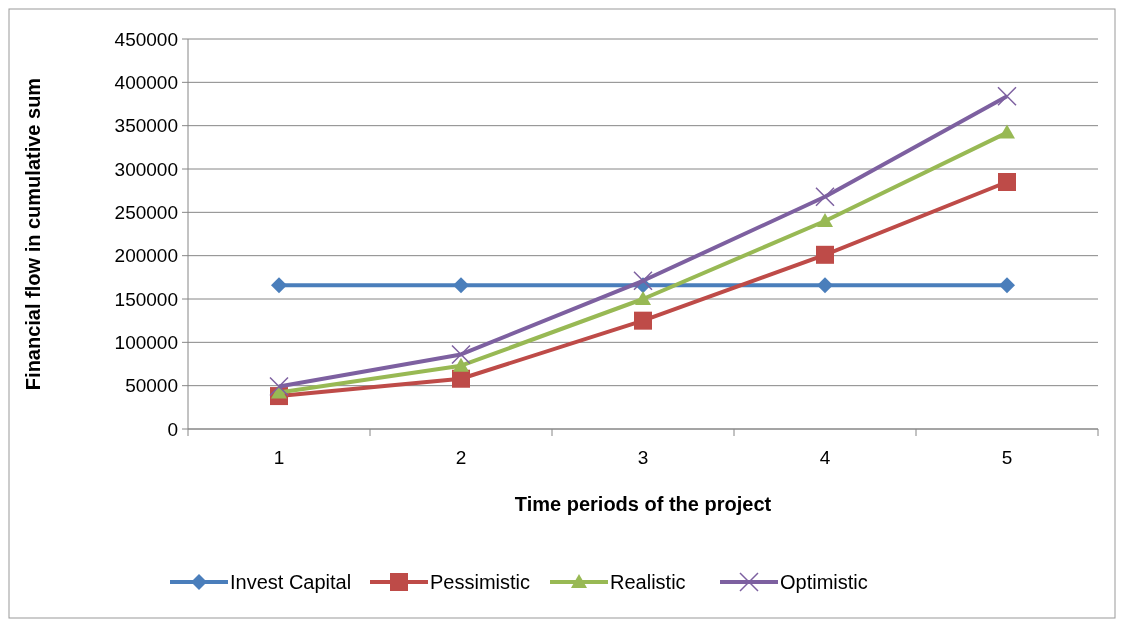 The height and width of the screenshot is (619, 1124). Describe the element at coordinates (146, 126) in the screenshot. I see `y-tick-label: 350000` at that location.